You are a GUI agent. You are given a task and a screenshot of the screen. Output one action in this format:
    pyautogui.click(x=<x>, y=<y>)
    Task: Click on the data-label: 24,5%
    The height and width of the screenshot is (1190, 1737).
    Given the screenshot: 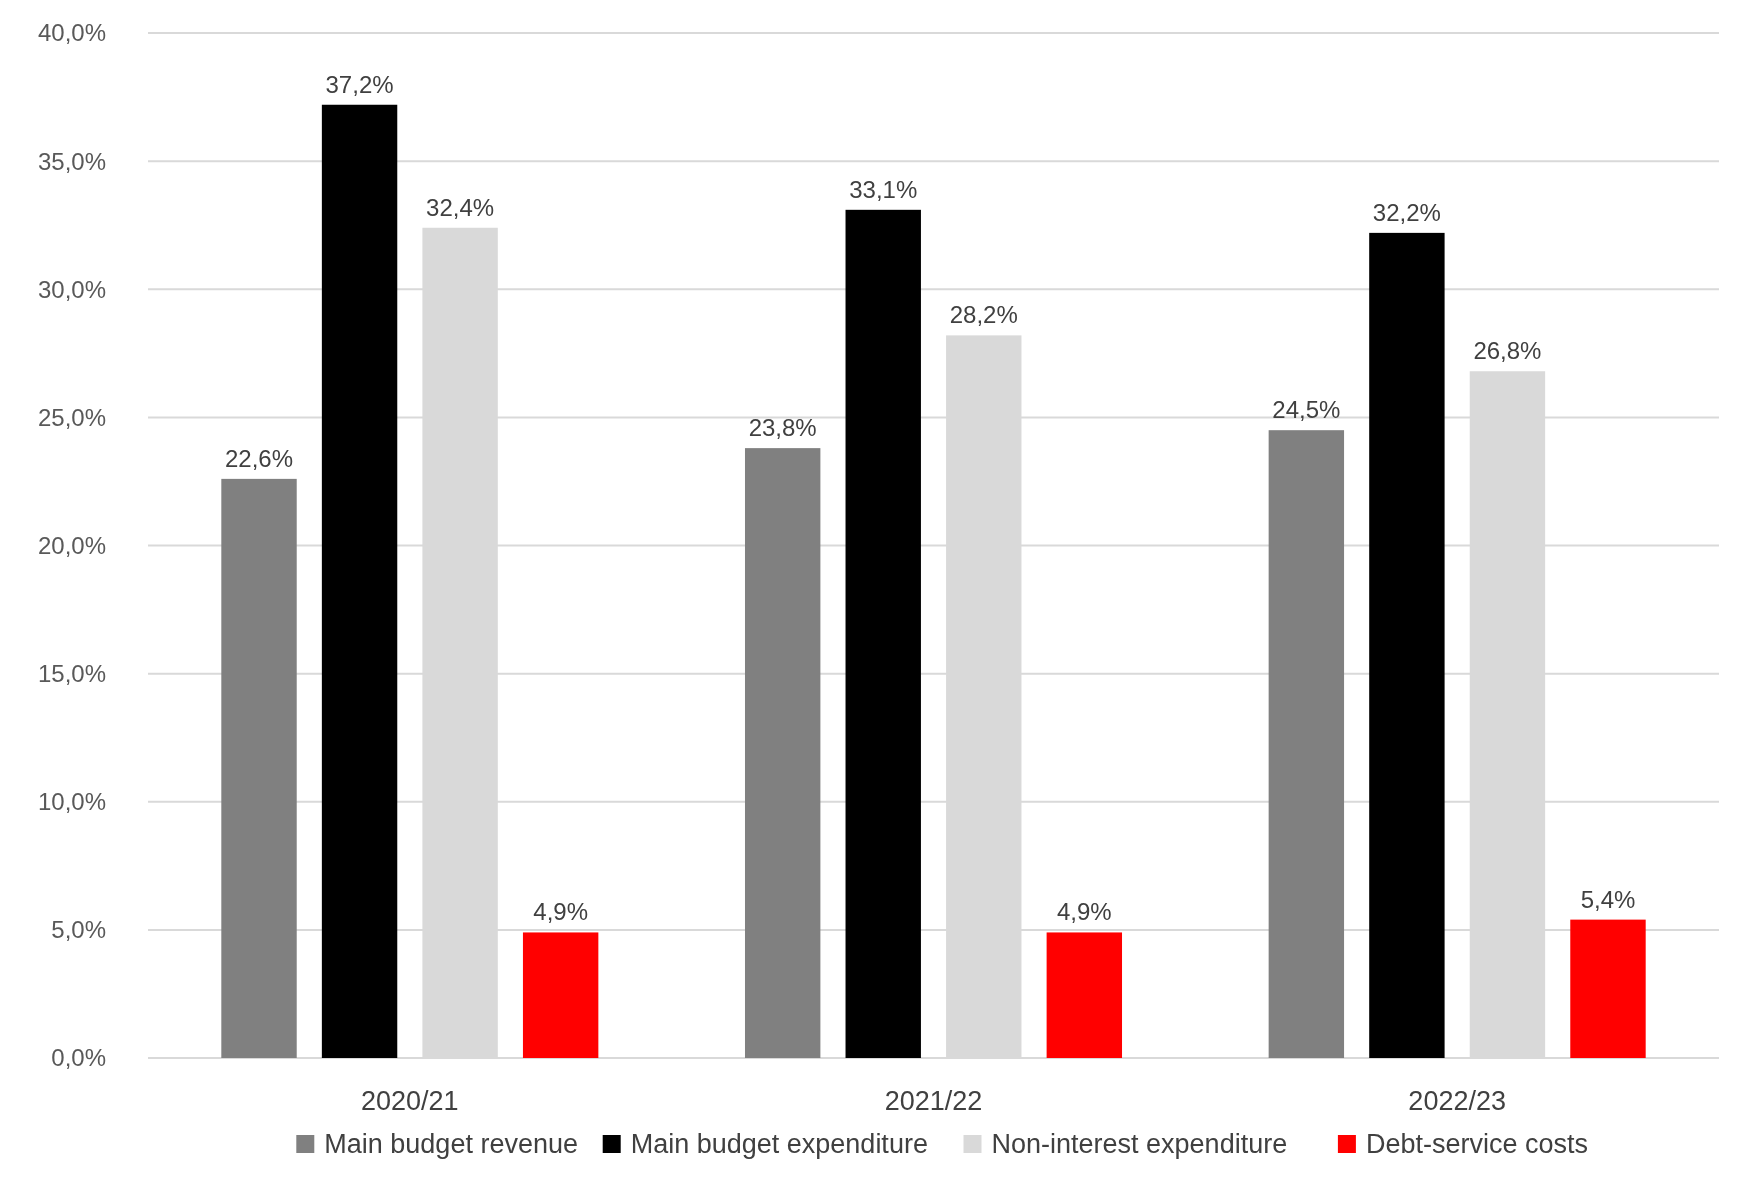 What is the action you would take?
    pyautogui.click(x=1306, y=410)
    